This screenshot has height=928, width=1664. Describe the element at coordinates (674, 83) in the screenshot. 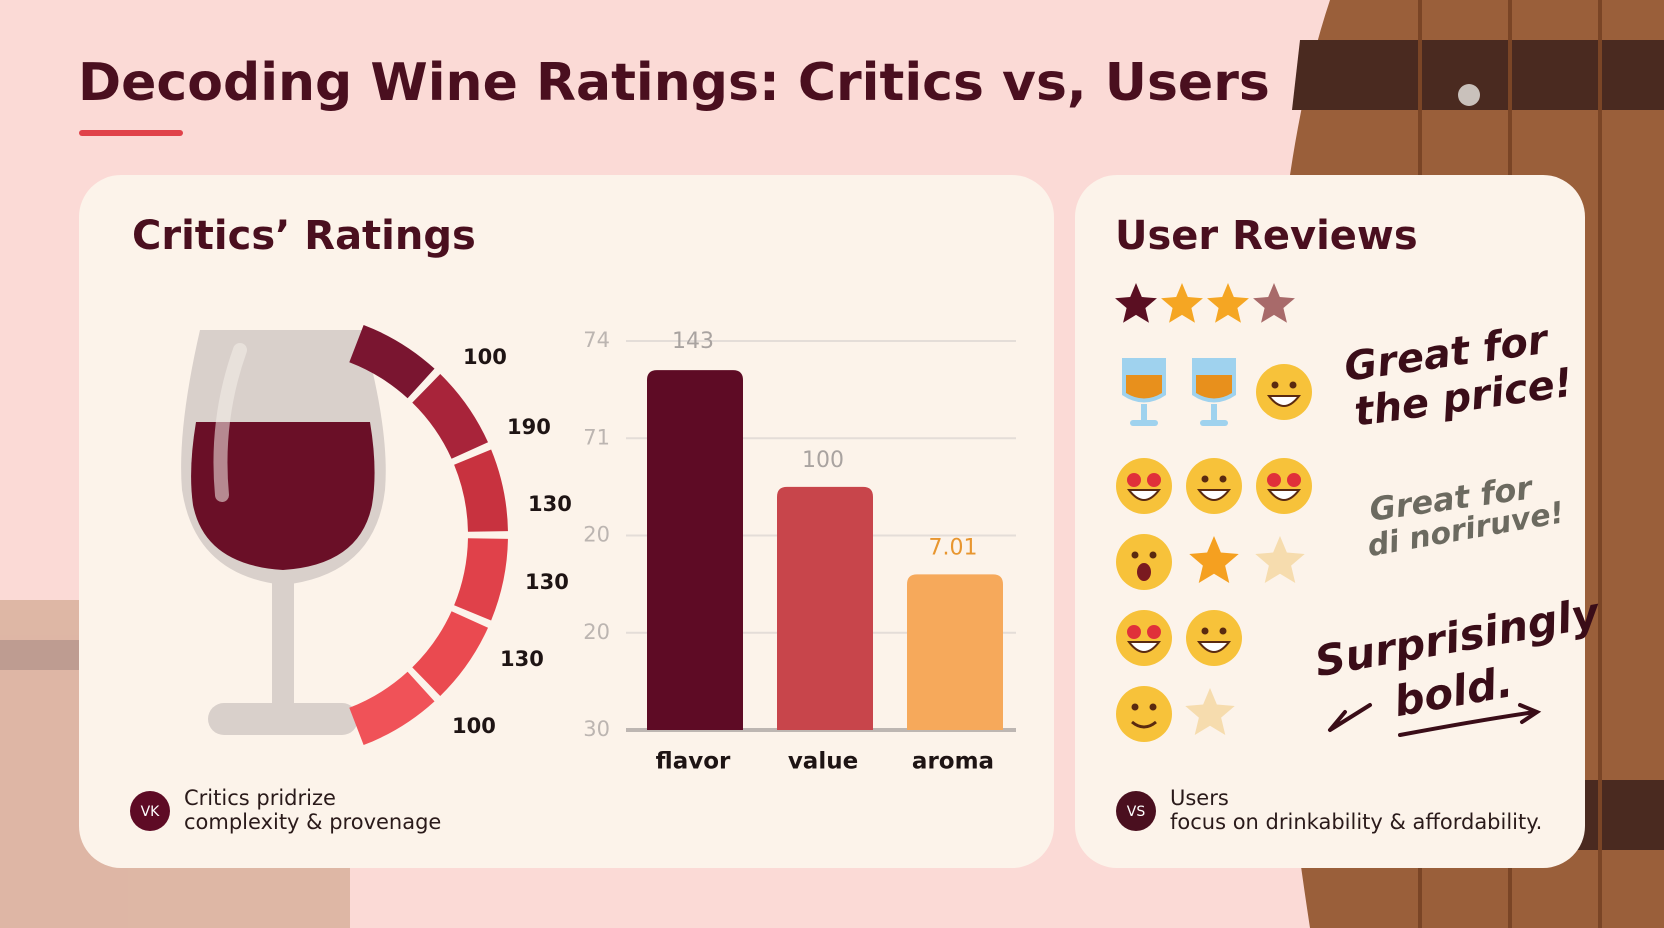

I see `page-title: Decoding Wine Ratings: Critics vs, Users` at that location.